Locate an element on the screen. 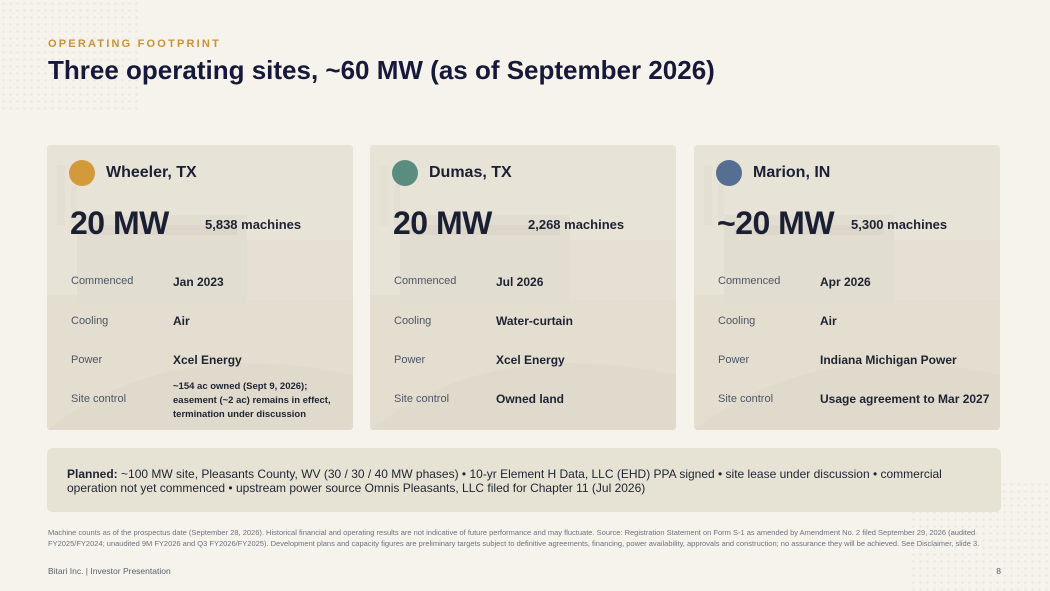  dot-pattern-top-left is located at coordinates (70, 55).